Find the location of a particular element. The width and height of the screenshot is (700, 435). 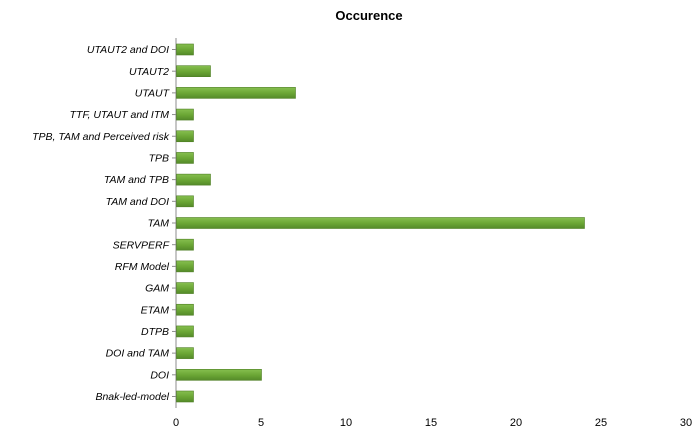

category-label: DOI and TAM is located at coordinates (138, 354).